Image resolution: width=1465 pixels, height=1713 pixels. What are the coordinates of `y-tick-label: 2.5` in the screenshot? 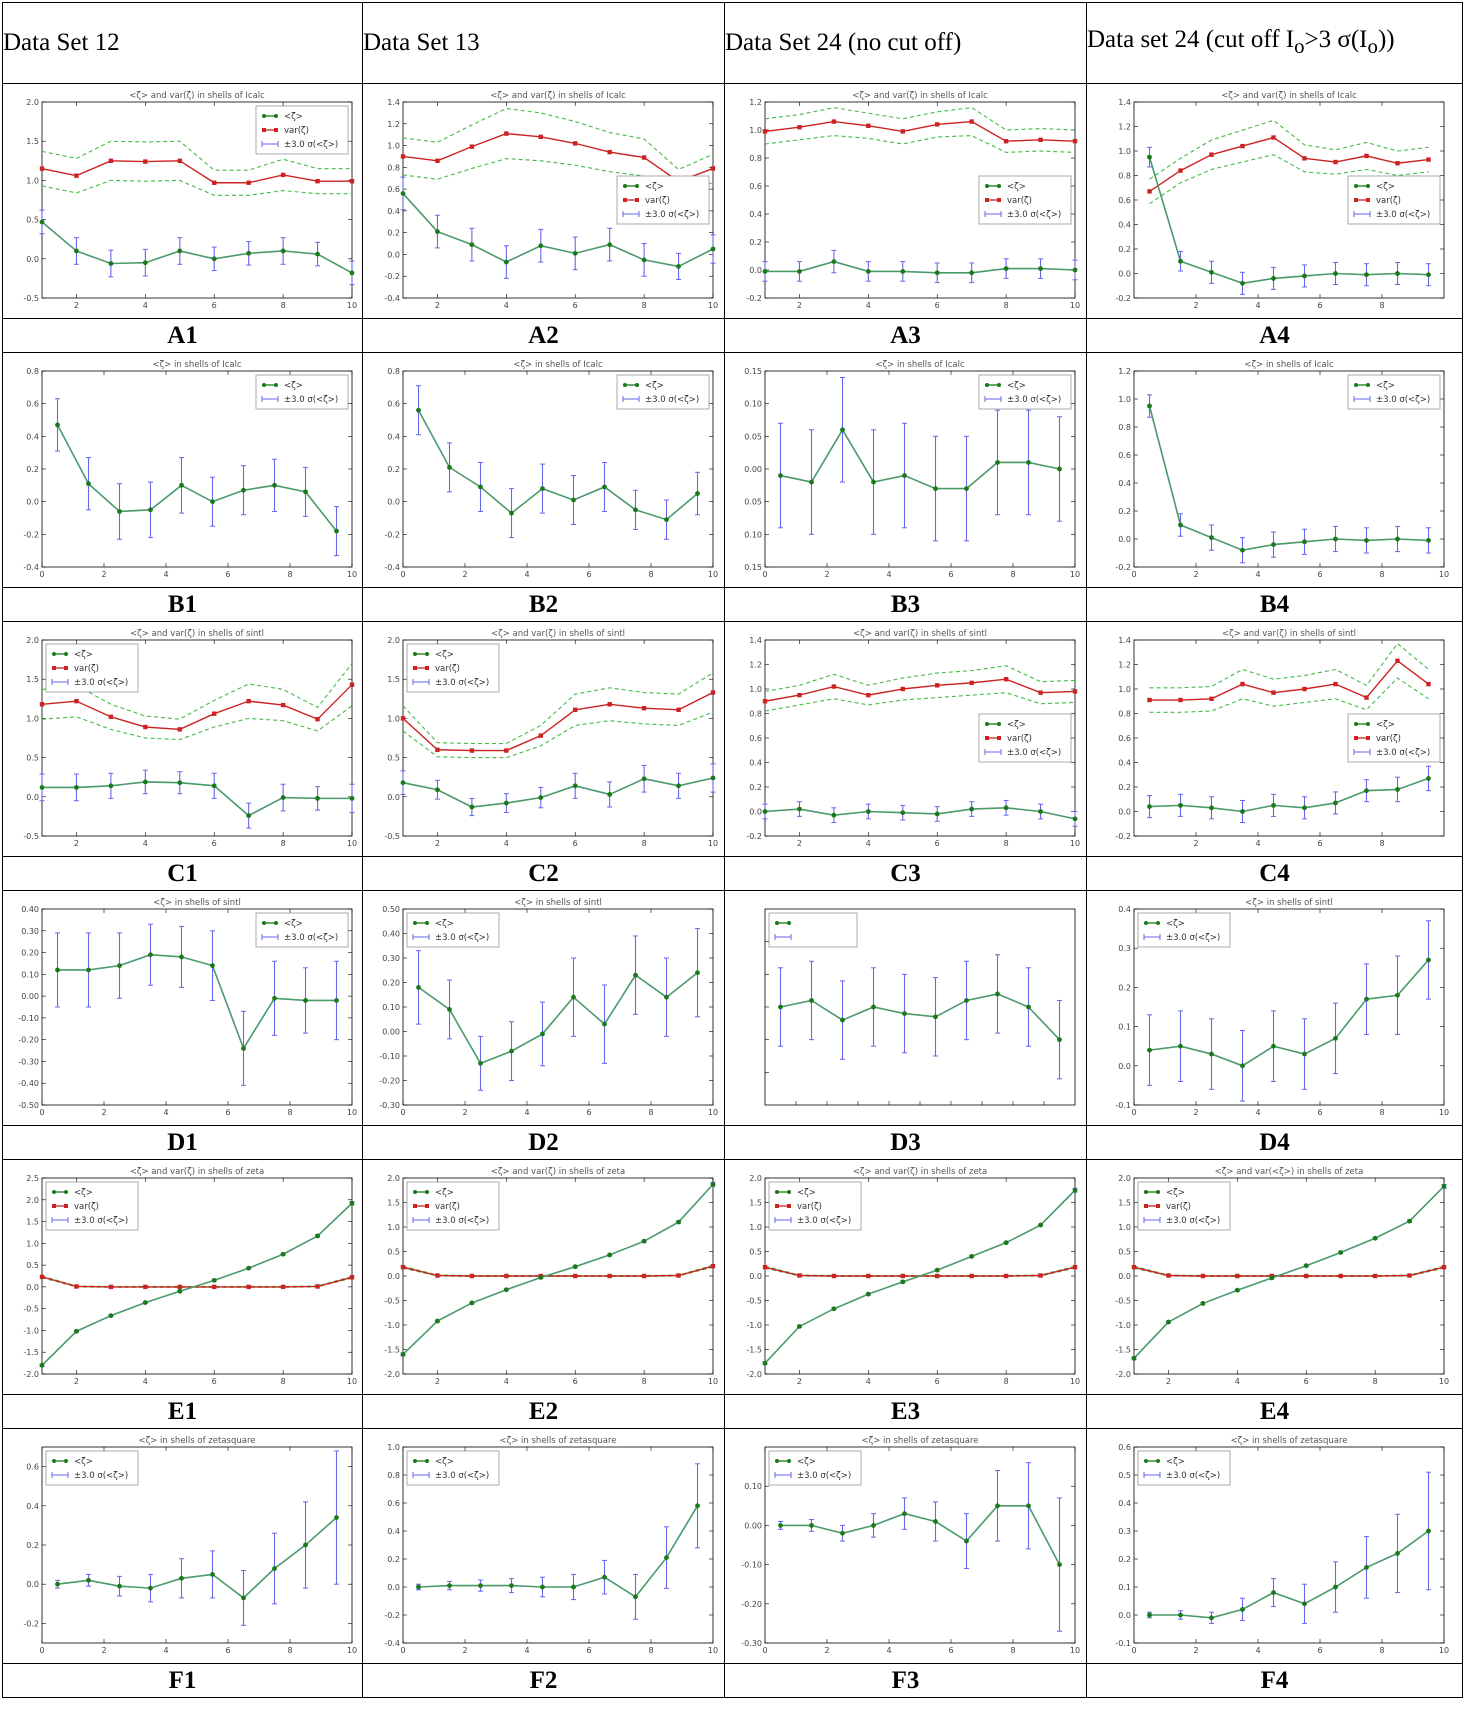 It's located at (32, 1178).